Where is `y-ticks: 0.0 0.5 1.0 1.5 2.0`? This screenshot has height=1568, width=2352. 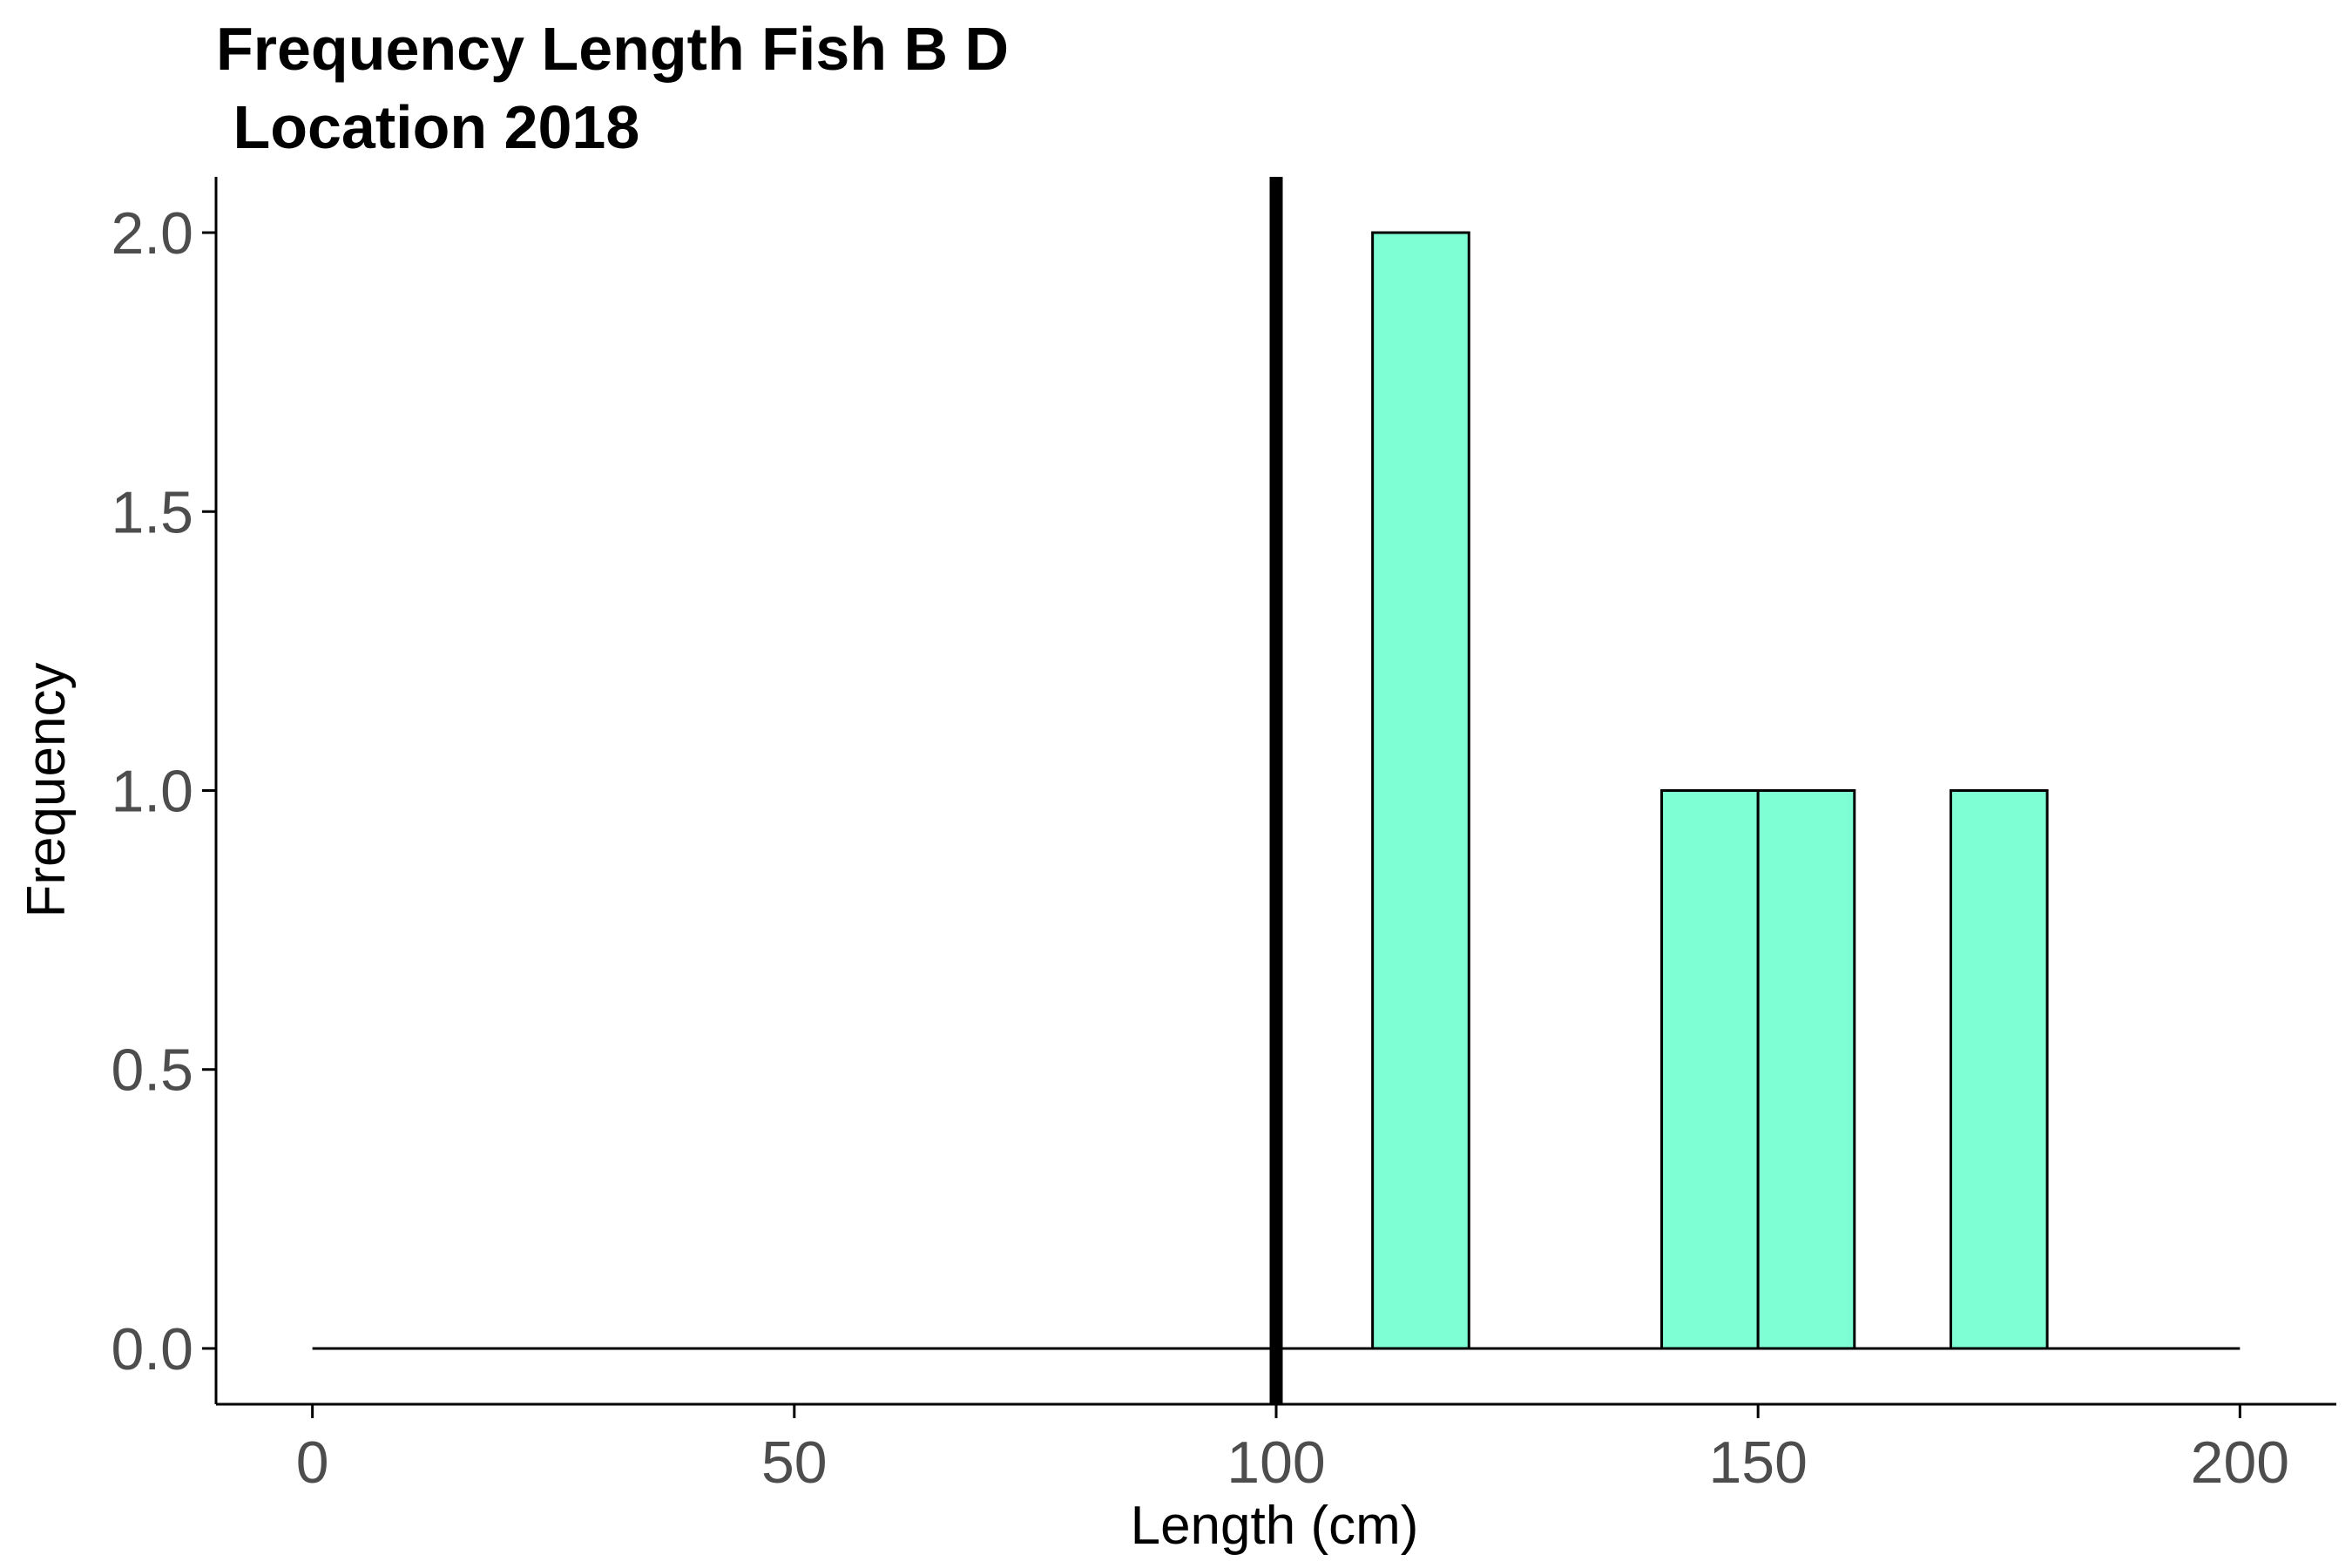 y-ticks: 0.0 0.5 1.0 1.5 2.0 is located at coordinates (163, 791).